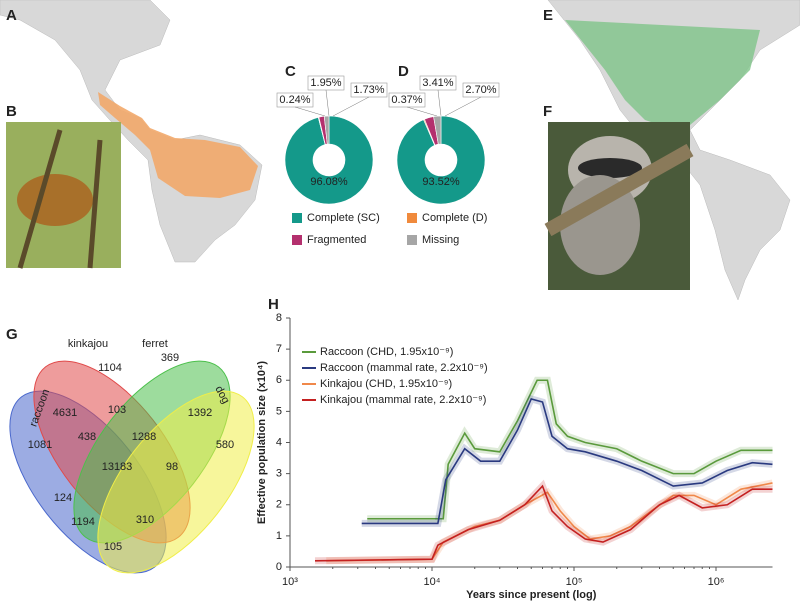 The width and height of the screenshot is (800, 602). I want to click on y-tick-label: 6, so click(279, 380).